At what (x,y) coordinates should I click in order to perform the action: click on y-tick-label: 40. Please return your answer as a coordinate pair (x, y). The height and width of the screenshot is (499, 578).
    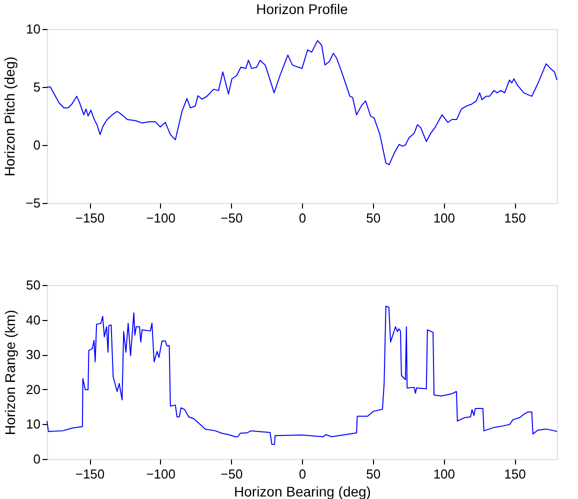
    Looking at the image, I should click on (33, 320).